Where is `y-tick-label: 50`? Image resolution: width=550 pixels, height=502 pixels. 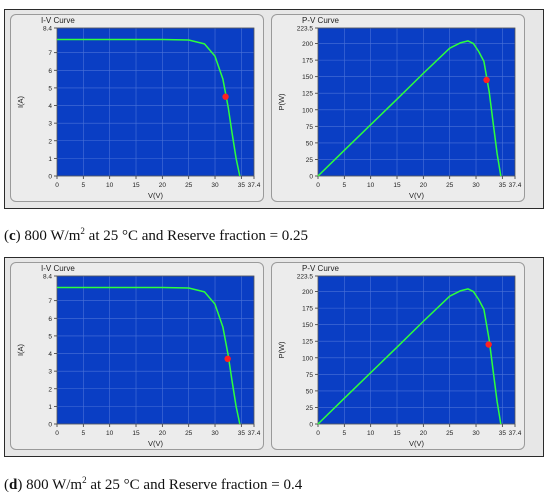
y-tick-label: 50 is located at coordinates (310, 143).